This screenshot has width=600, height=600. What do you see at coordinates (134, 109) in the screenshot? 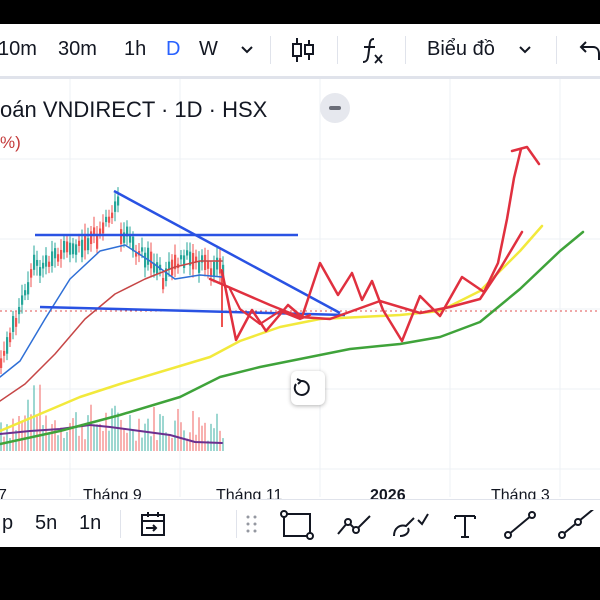
I see `symbol-title: oán VNDIRECT · 1D · HSX` at bounding box center [134, 109].